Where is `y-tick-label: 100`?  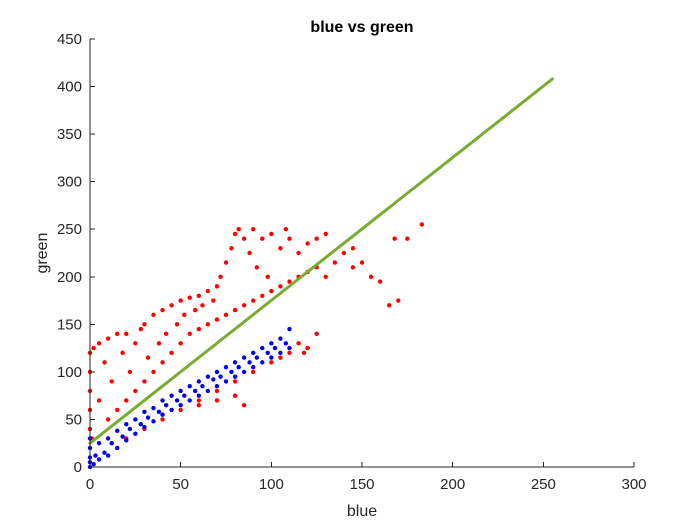 y-tick-label: 100 is located at coordinates (69, 372).